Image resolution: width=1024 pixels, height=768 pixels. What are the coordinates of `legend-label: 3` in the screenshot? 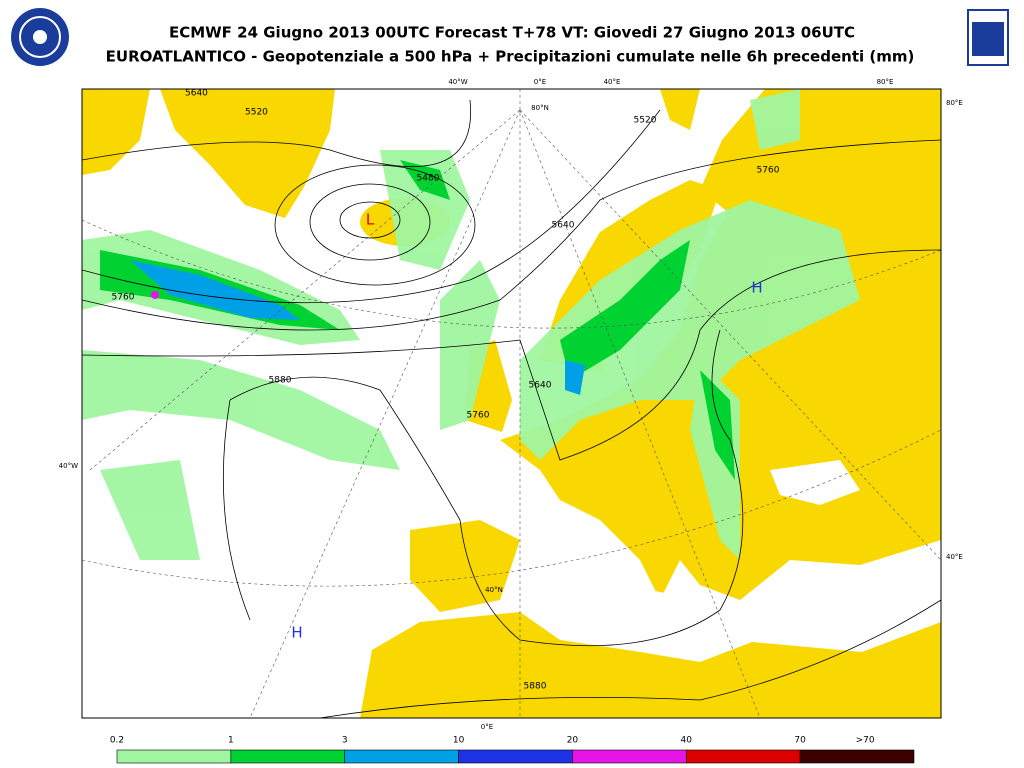 It's located at (345, 741).